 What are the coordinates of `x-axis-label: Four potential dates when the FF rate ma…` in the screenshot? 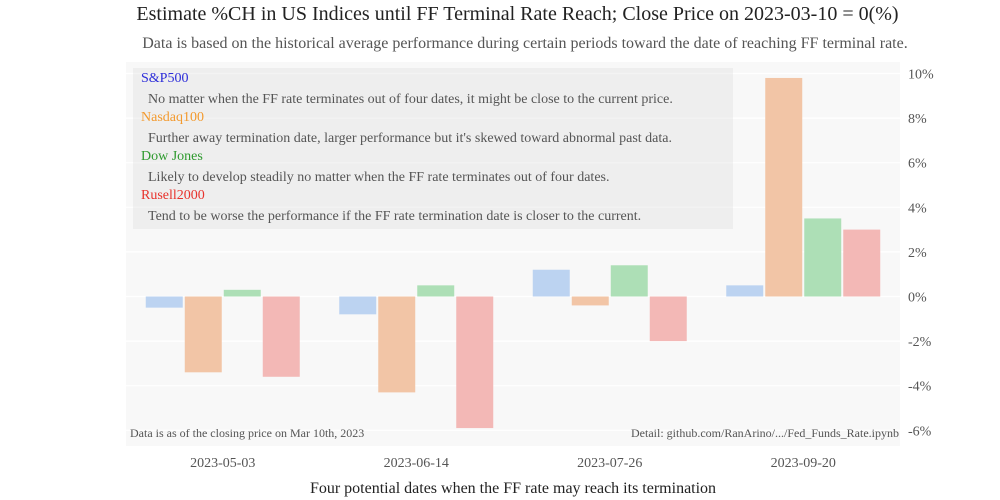 It's located at (513, 488).